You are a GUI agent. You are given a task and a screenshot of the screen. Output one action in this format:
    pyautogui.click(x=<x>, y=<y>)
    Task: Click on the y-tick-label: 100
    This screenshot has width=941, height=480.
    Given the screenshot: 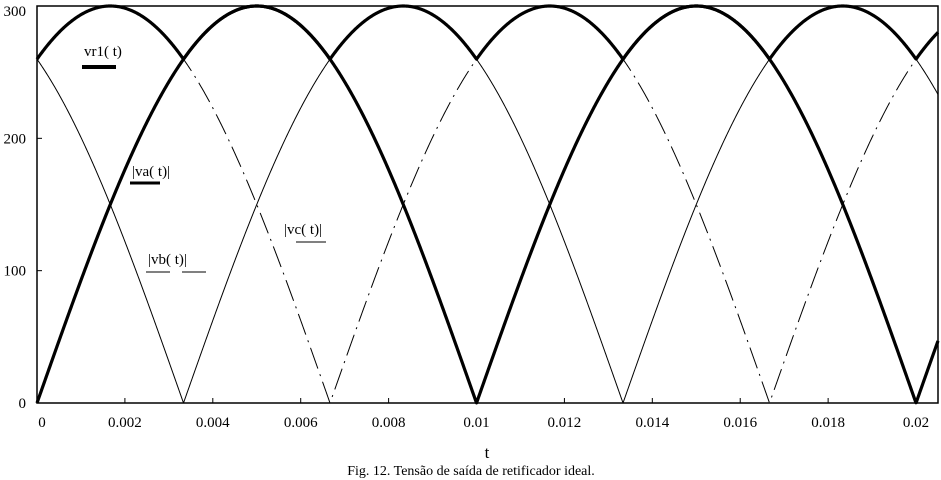 What is the action you would take?
    pyautogui.click(x=15, y=272)
    